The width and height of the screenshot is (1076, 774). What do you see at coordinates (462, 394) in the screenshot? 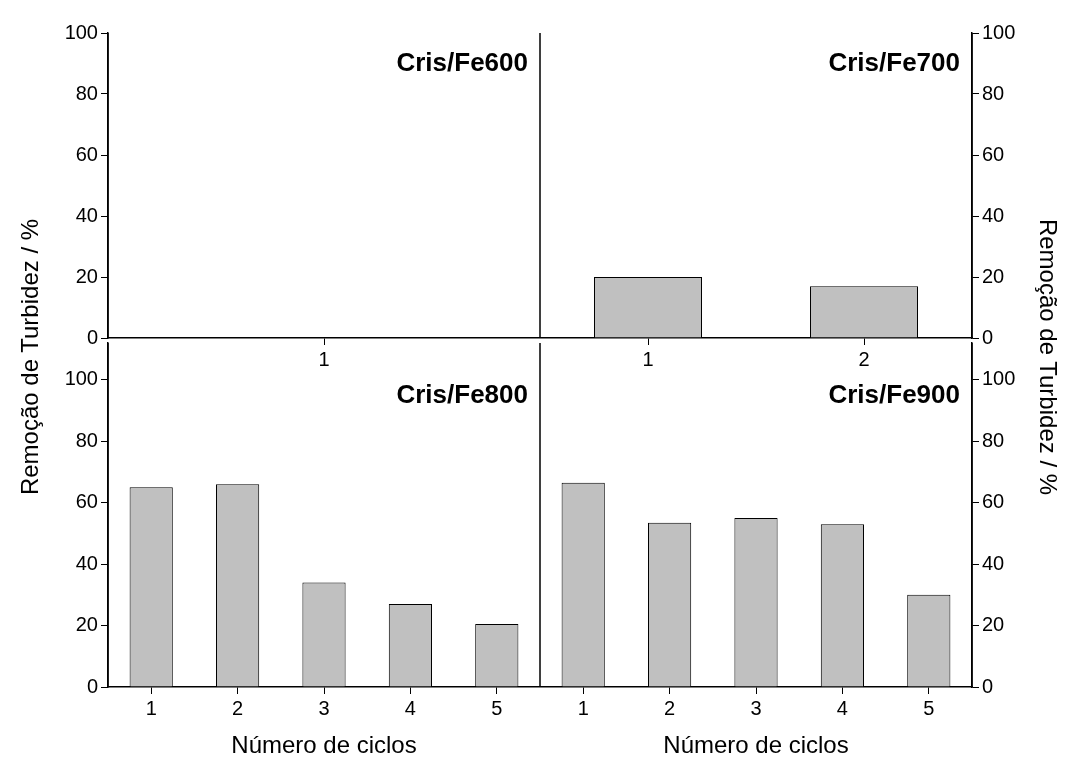
I see `text: Cris/Fe800` at bounding box center [462, 394].